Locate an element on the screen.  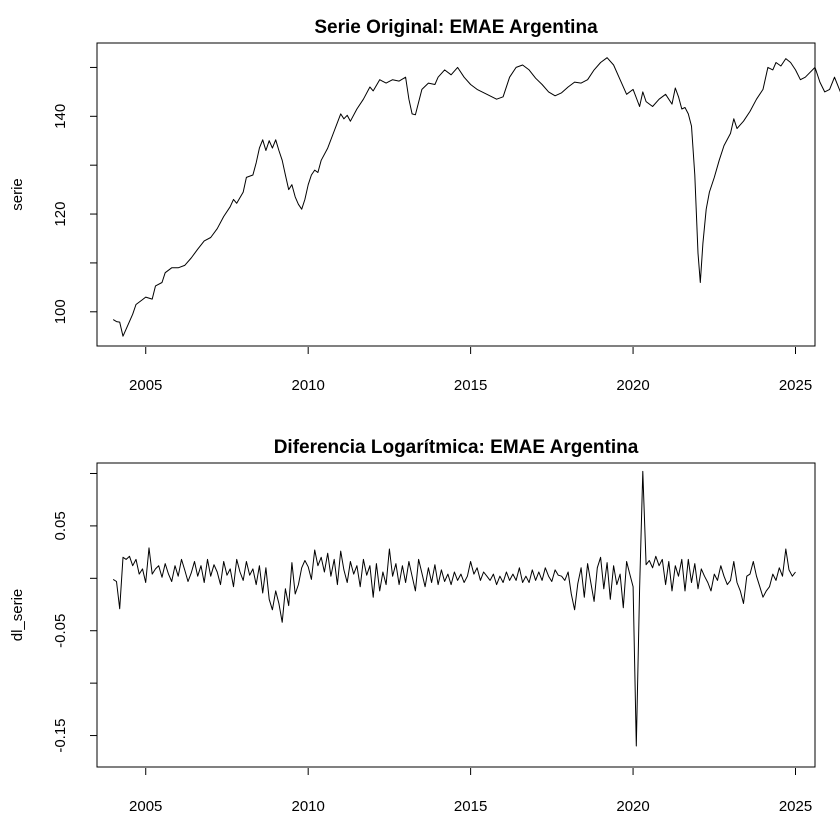
y-tick-label: -0.05 is located at coordinates (60, 631).